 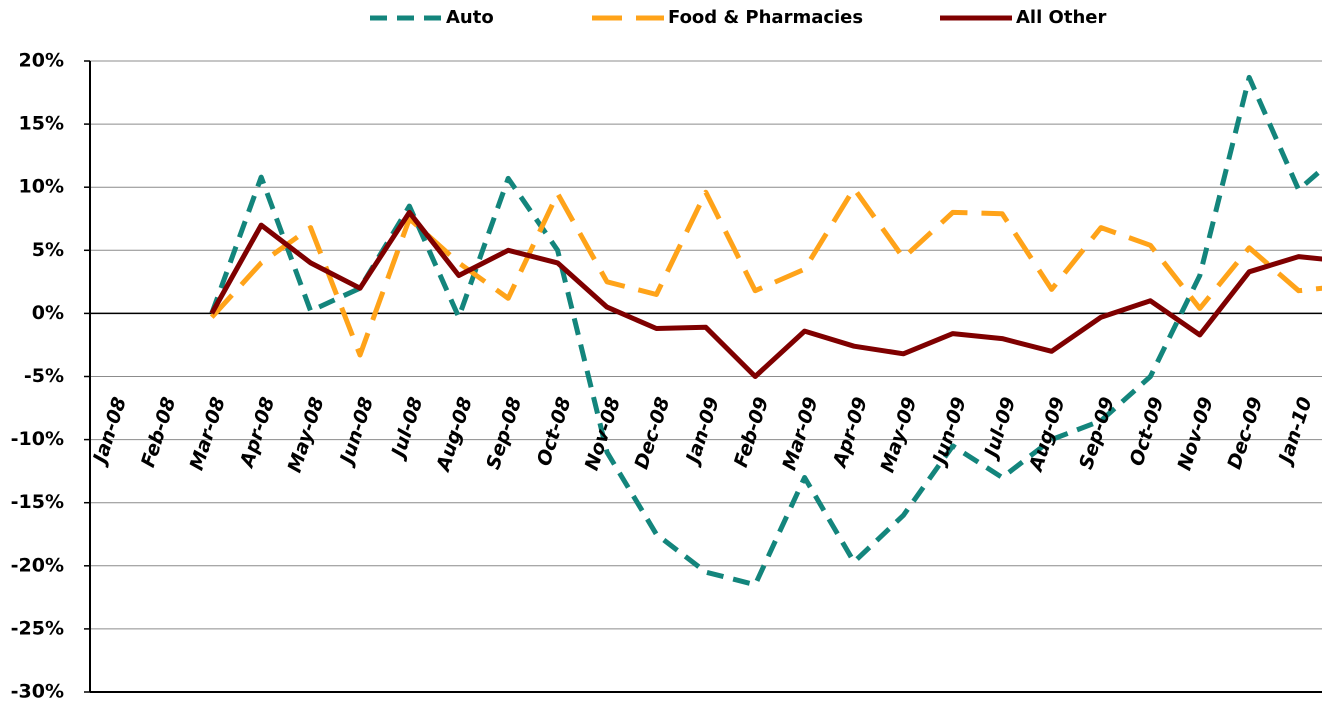 I want to click on y-tick-label: 10%, so click(x=41, y=187).